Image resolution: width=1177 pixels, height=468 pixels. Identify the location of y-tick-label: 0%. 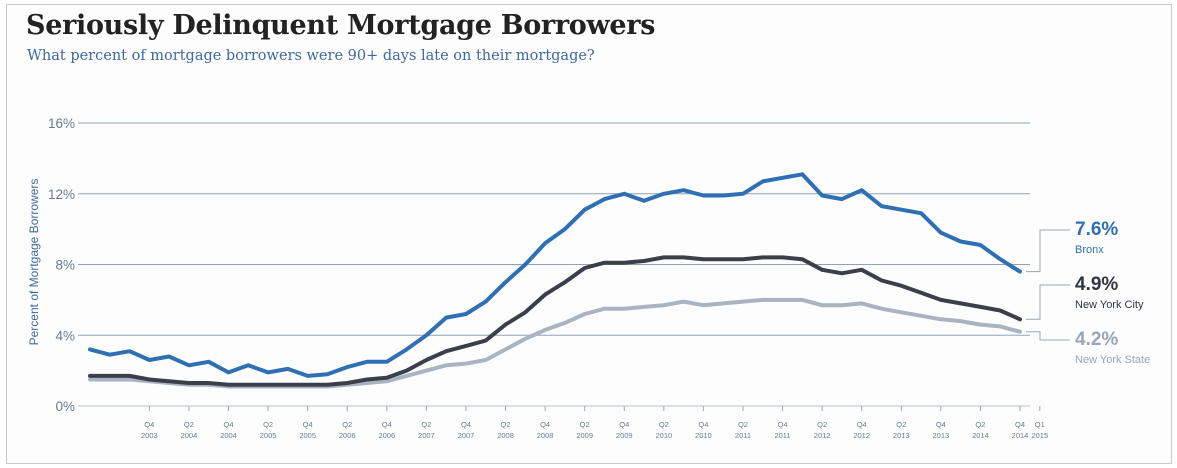
(65, 406).